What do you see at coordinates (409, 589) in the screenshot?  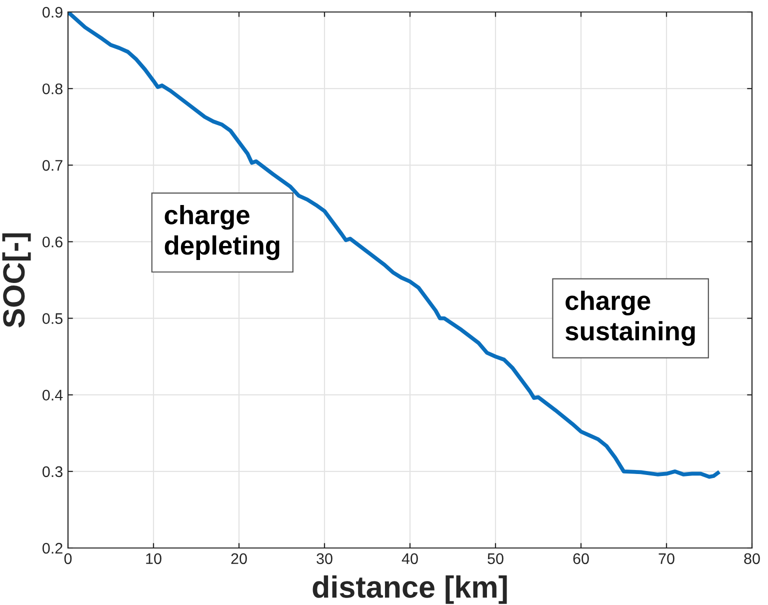 I see `x-axis-title: distance [km]` at bounding box center [409, 589].